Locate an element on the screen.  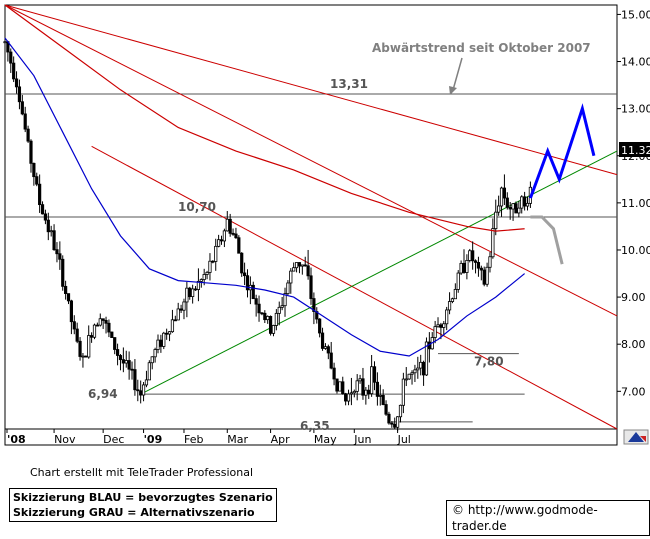
legend-grey: Skizzierung GRAU = Alternativszenario is located at coordinates (134, 512).